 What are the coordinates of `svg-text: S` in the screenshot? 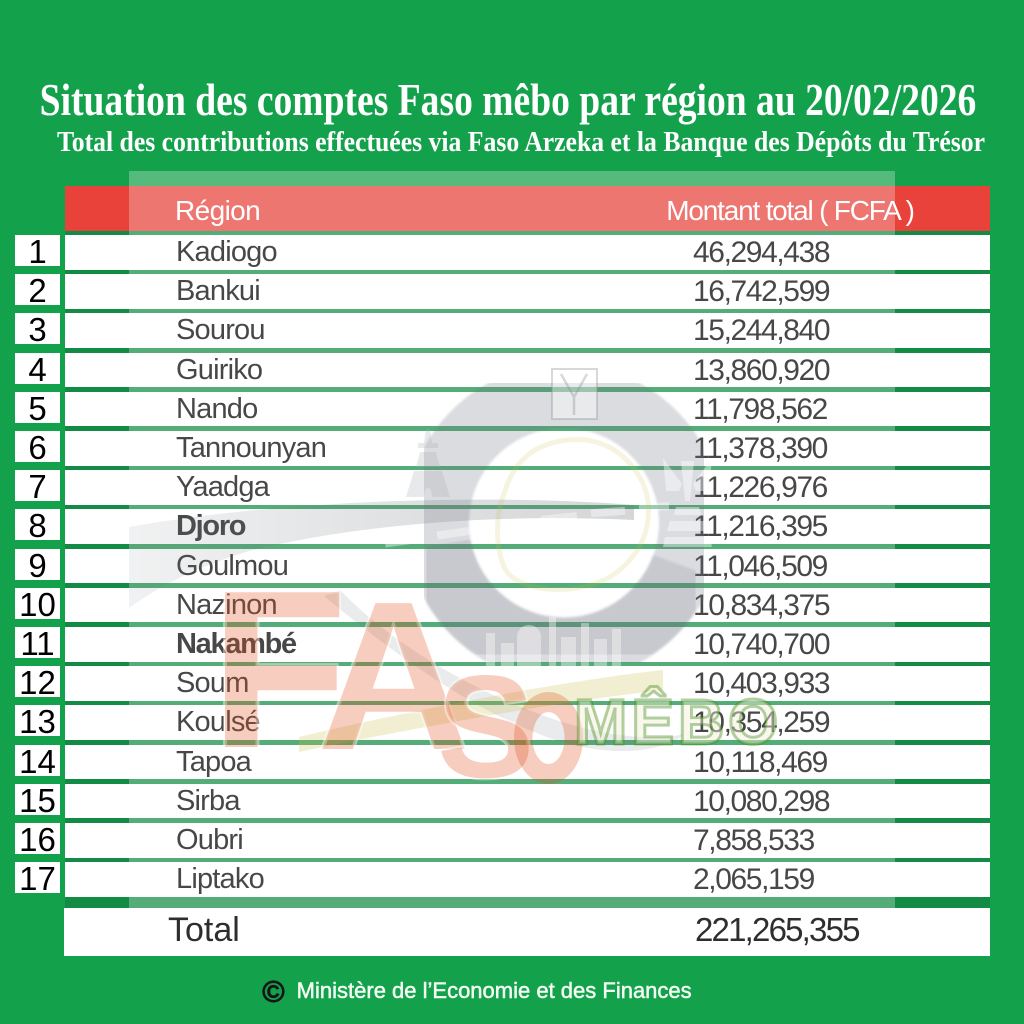 It's located at (485, 726).